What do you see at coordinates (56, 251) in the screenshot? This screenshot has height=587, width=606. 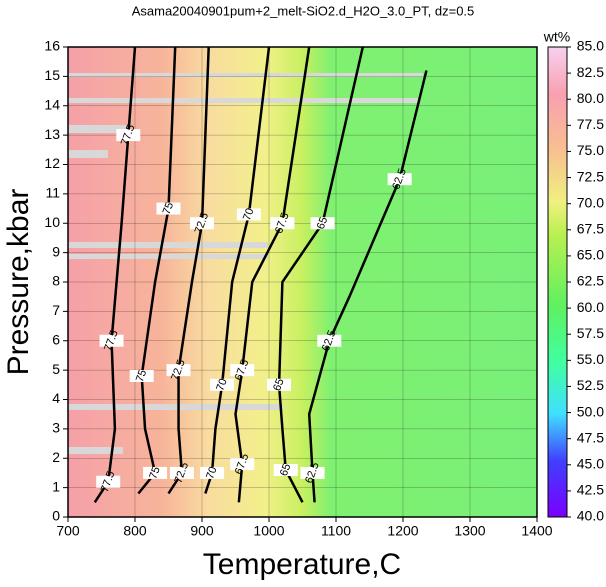 I see `y-tick-label: 9` at bounding box center [56, 251].